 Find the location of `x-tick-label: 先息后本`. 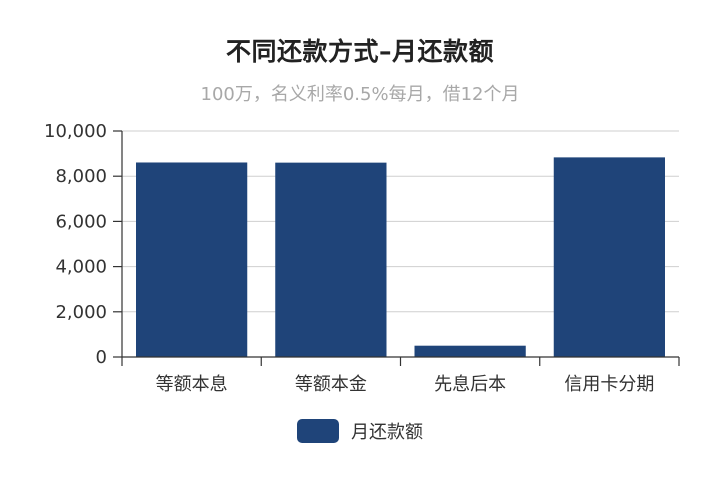

x-tick-label: 先息后本 is located at coordinates (470, 384).